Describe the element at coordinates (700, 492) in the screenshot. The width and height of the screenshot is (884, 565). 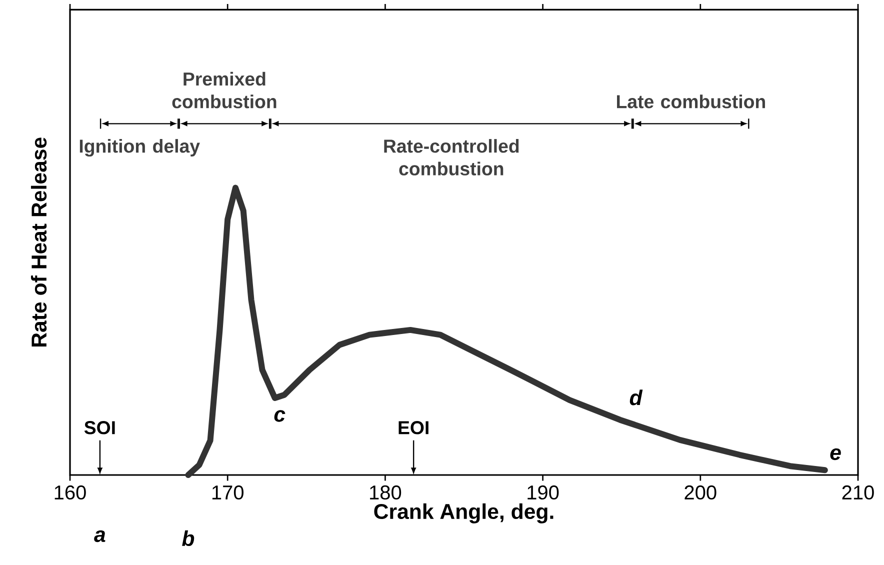
I see `x-tick-label: 200` at that location.